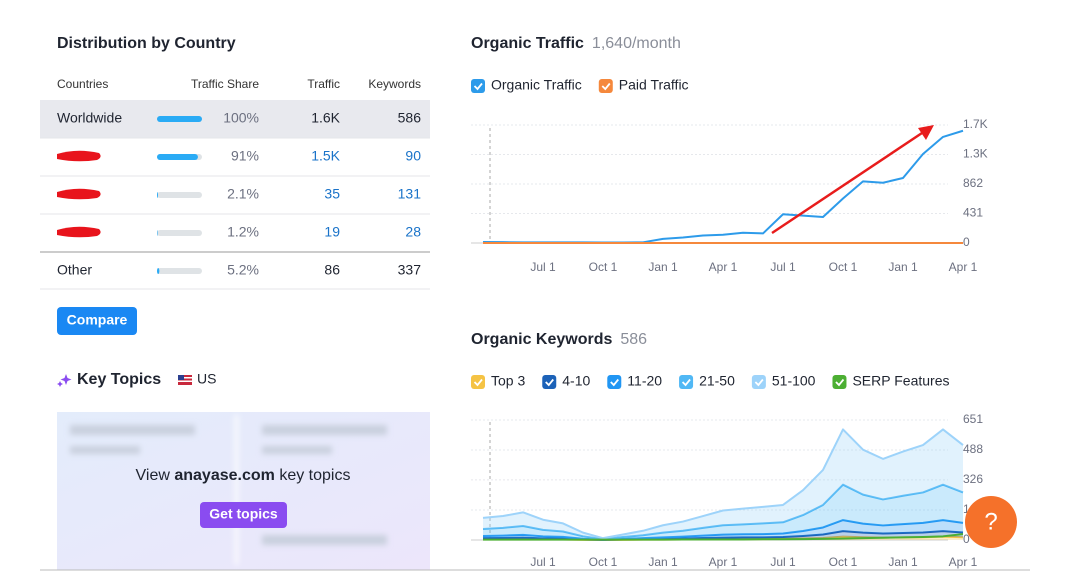 The width and height of the screenshot is (1070, 581). I want to click on topics-prompt: View anayase.com key topics, so click(243, 475).